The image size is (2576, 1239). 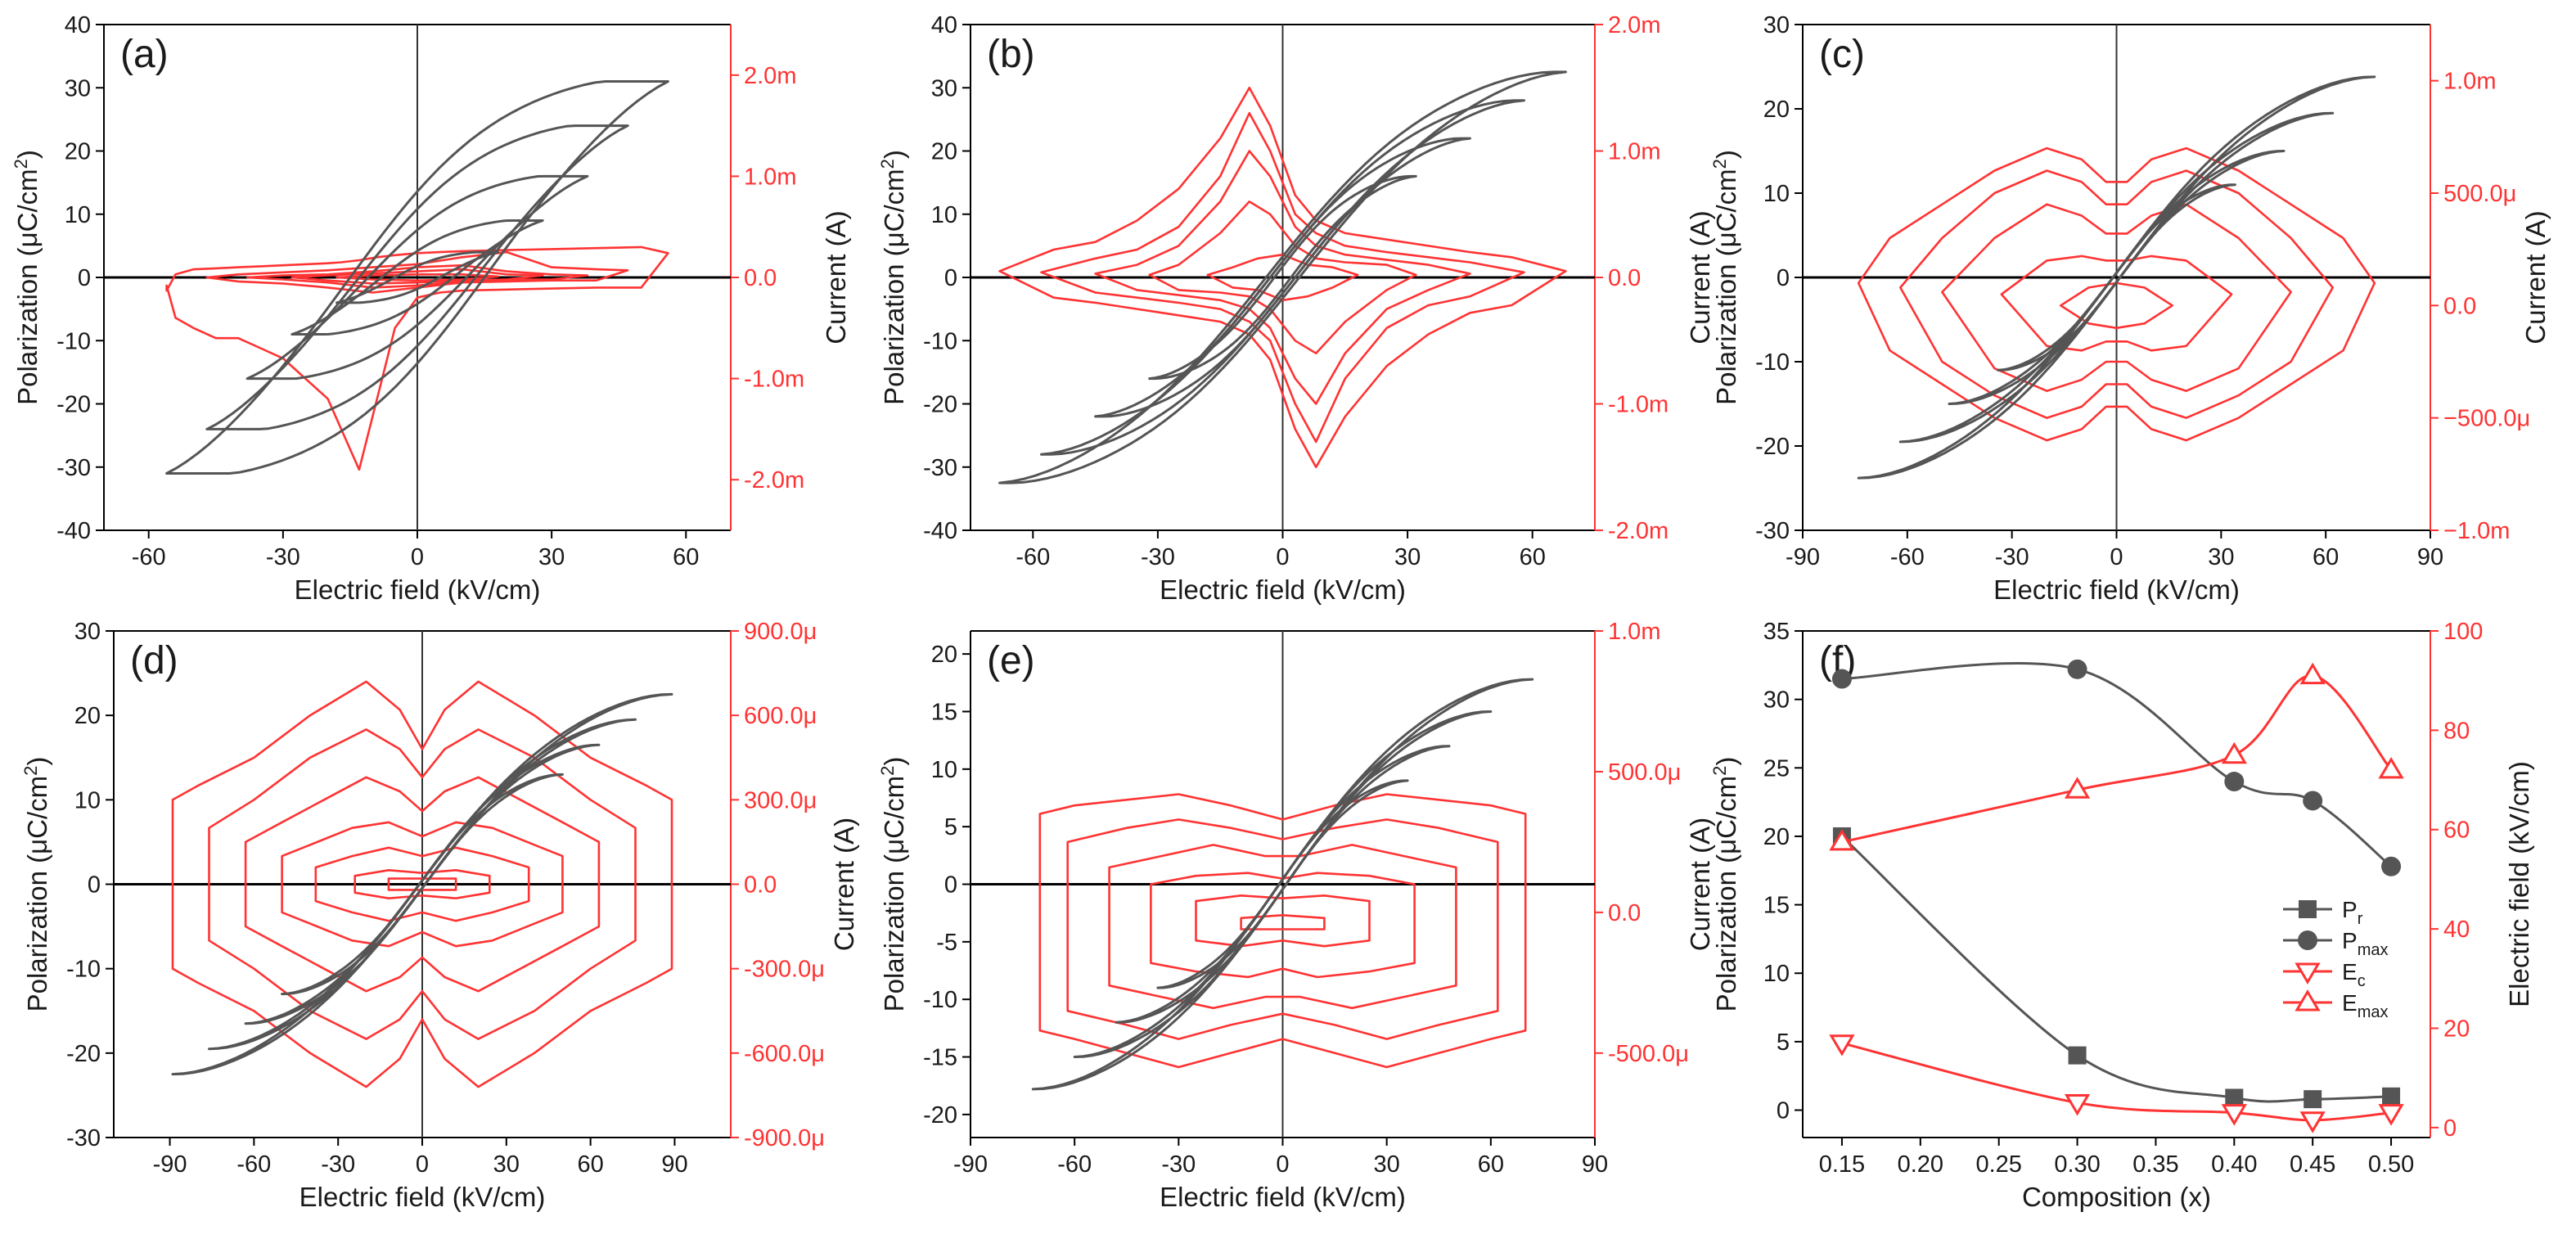 What do you see at coordinates (940, 531) in the screenshot?
I see `y-tick-label: -40` at bounding box center [940, 531].